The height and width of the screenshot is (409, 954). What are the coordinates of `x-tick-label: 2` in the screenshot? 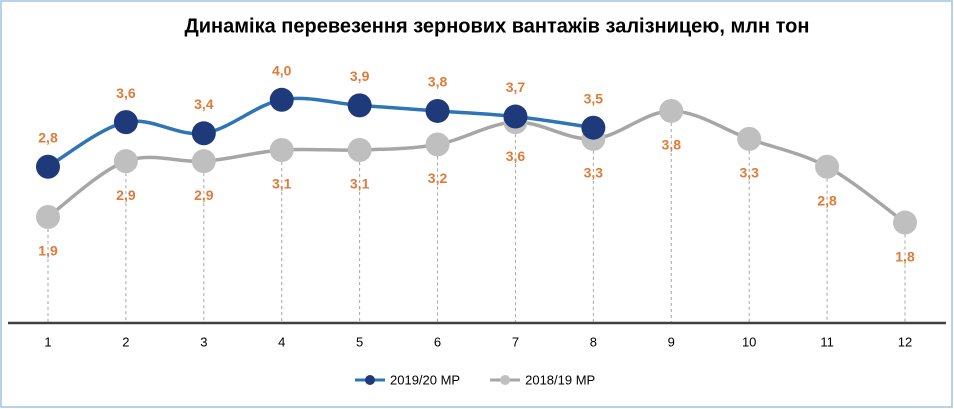 It's located at (125, 341).